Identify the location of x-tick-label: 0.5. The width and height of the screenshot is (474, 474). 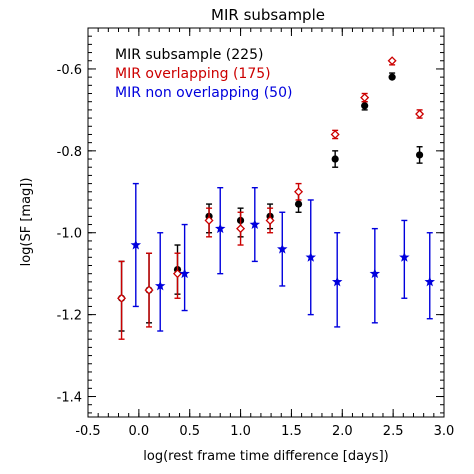
(189, 431).